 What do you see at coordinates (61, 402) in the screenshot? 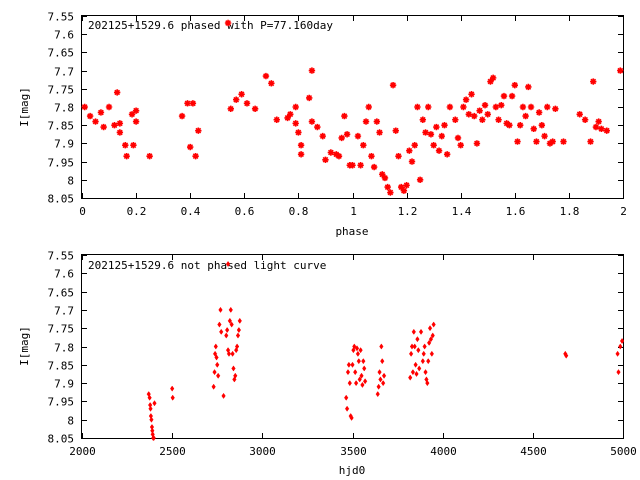
I see `y-tick-label: 7.95` at bounding box center [61, 402].